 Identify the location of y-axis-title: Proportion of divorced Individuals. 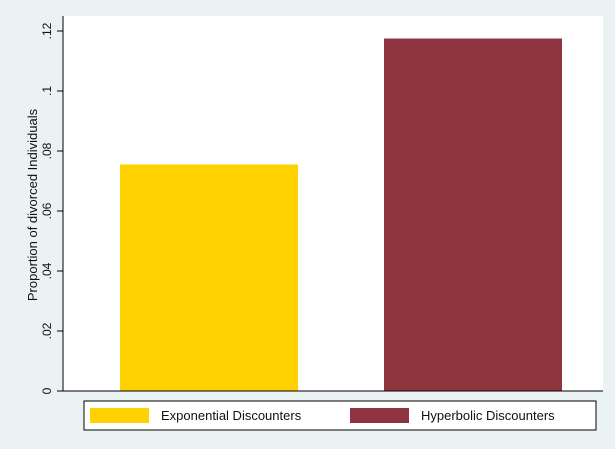
(32, 204).